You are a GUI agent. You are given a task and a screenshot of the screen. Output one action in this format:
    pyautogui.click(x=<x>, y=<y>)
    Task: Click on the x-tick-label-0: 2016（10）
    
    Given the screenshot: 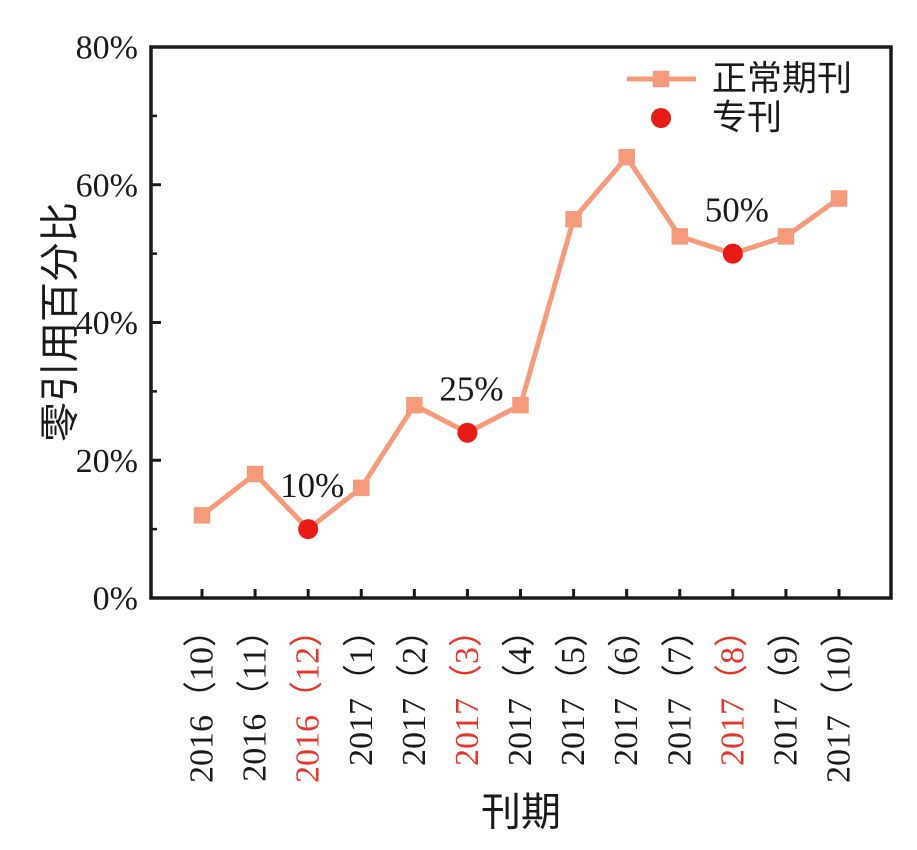 What is the action you would take?
    pyautogui.click(x=202, y=698)
    